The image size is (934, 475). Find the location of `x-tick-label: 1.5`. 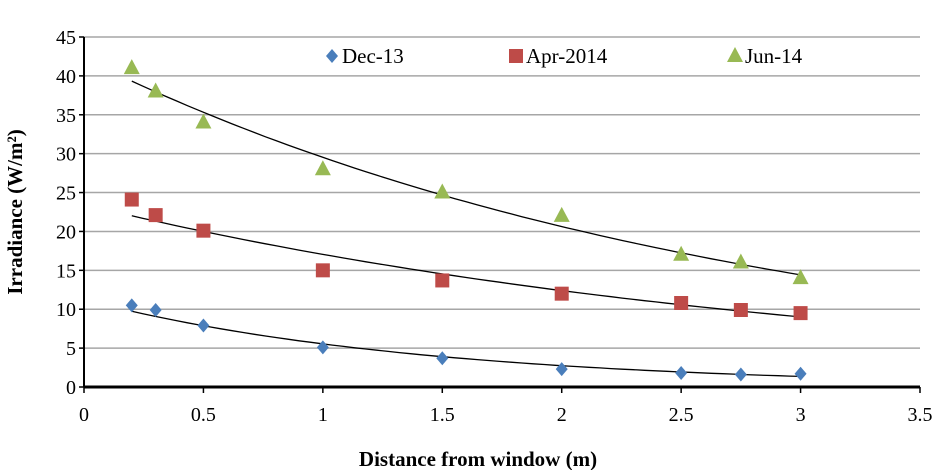

x-tick-label: 1.5 is located at coordinates (442, 415).